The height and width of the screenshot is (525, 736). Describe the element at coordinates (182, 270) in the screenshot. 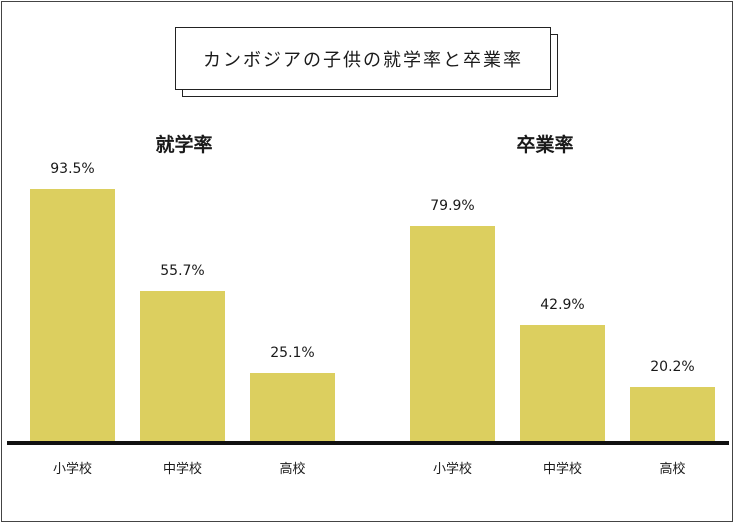

I see `data-label: 55.7%` at that location.